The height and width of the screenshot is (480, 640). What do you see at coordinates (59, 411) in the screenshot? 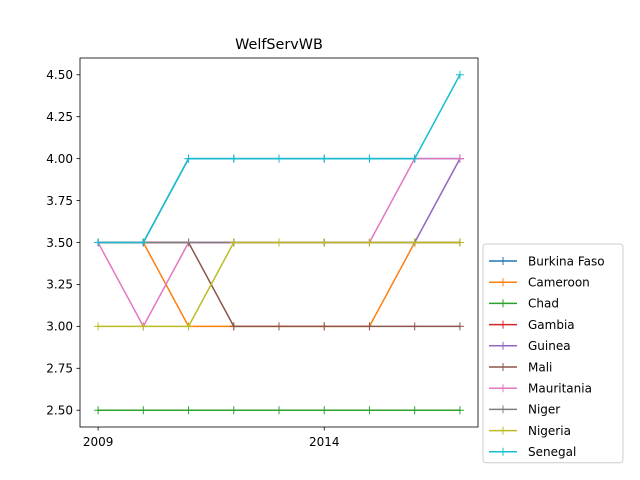
I see `y-tick-label: 2.50` at bounding box center [59, 411].